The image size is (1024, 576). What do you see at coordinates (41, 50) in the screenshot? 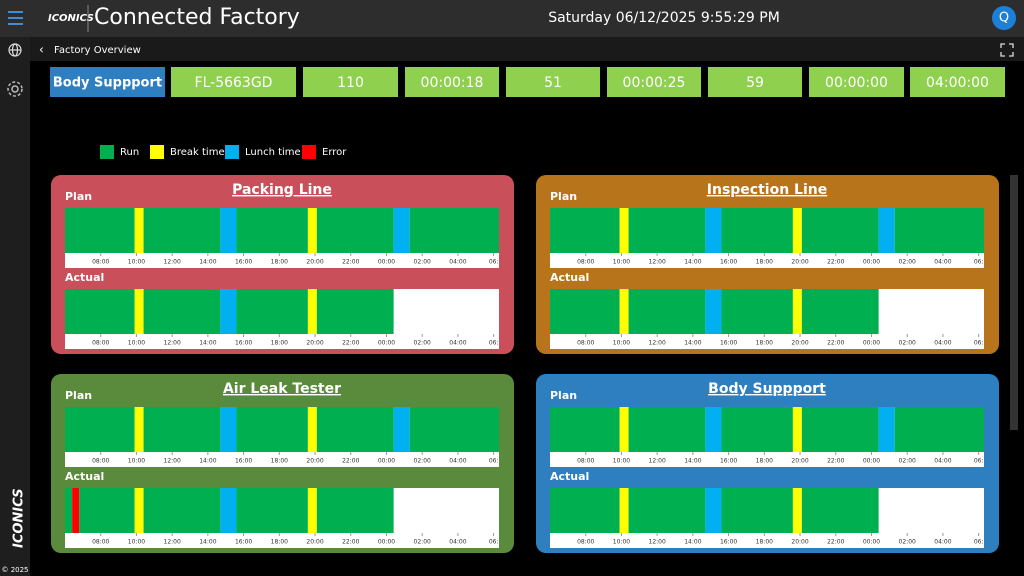
I see `back-arrow: ‹` at bounding box center [41, 50].